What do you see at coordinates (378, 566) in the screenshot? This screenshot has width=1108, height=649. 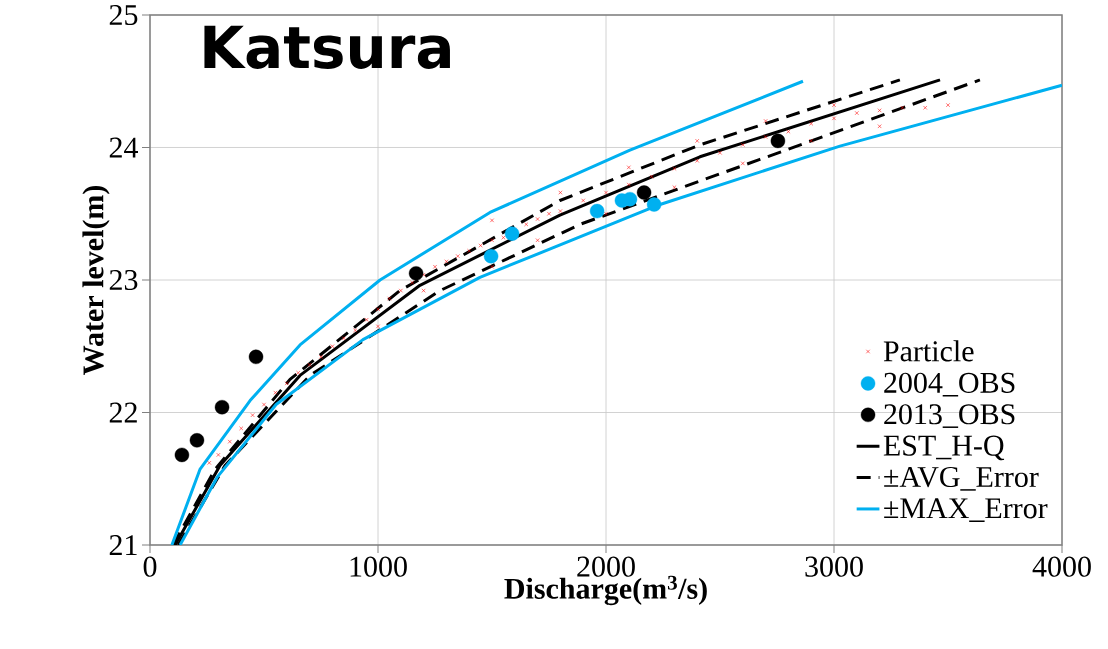 I see `x-tick-label: 1000` at bounding box center [378, 566].